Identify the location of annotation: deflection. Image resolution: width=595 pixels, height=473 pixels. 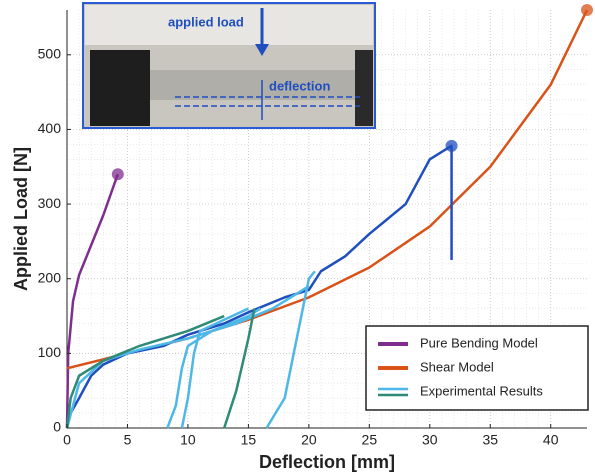
(299, 85).